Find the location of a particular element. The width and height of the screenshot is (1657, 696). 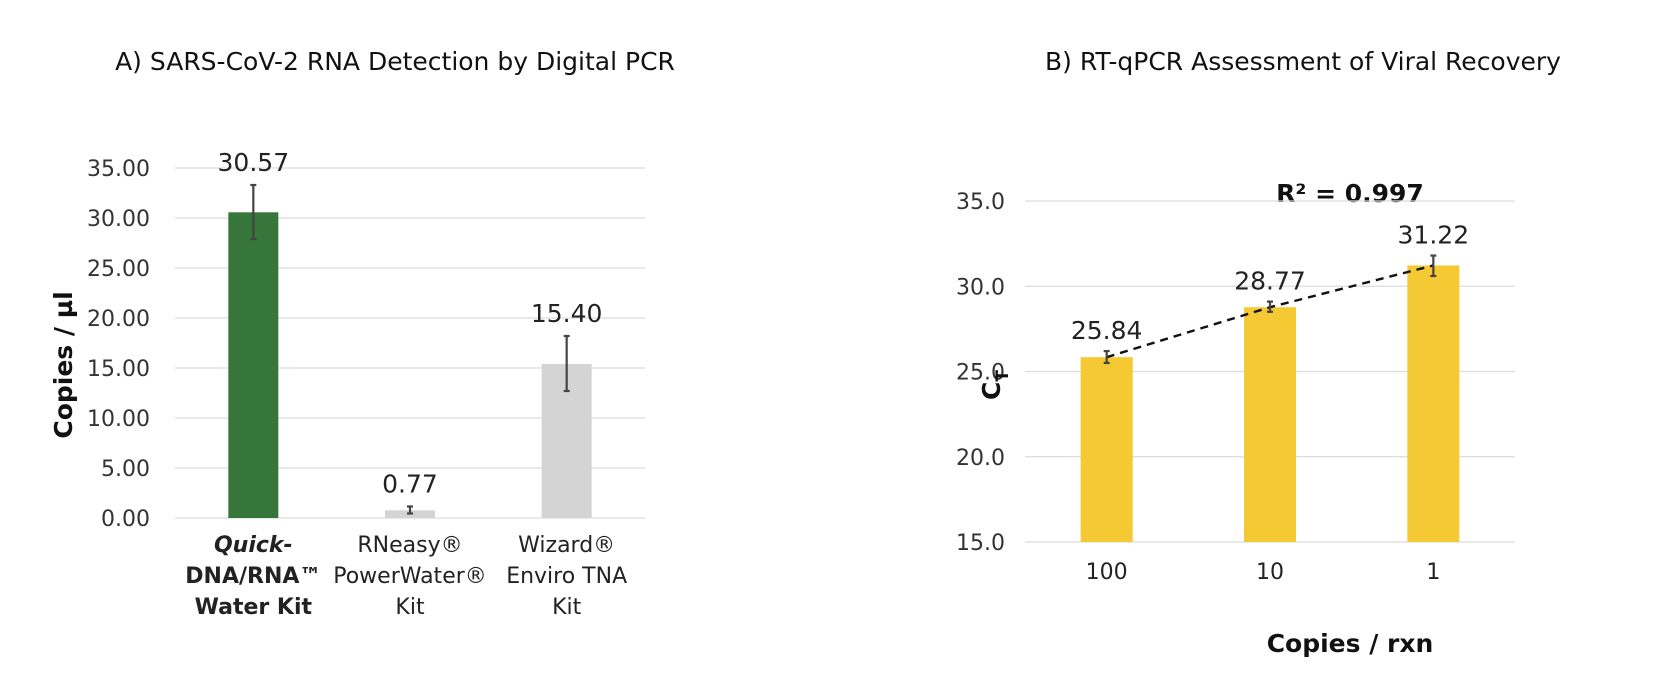

panel-a-y-tick-label: 30.00 is located at coordinates (118, 219).